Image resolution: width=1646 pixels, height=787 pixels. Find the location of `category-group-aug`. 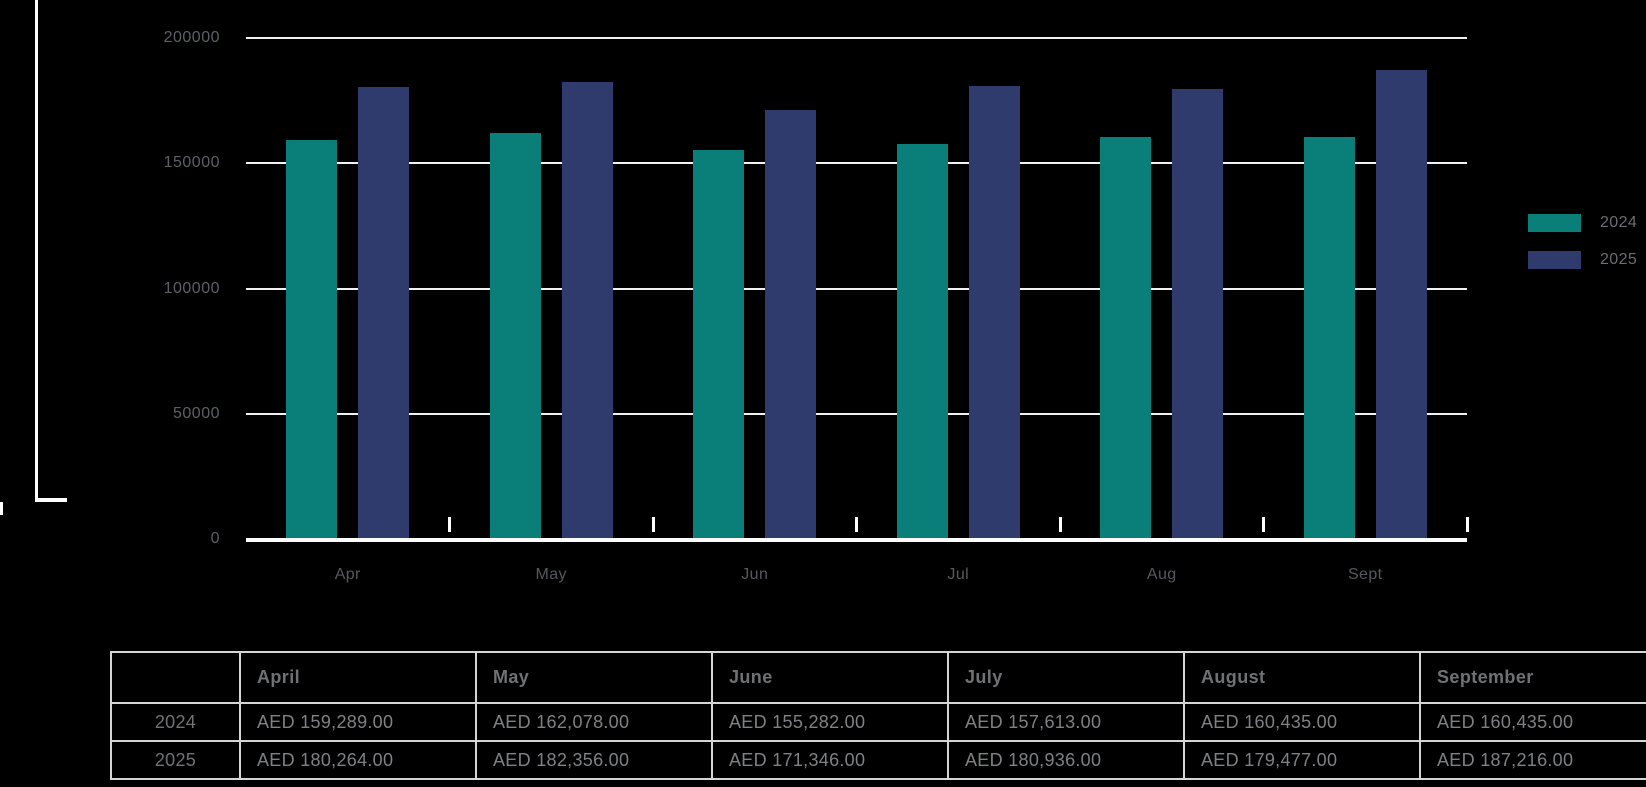

category-group-aug is located at coordinates (1162, 288).